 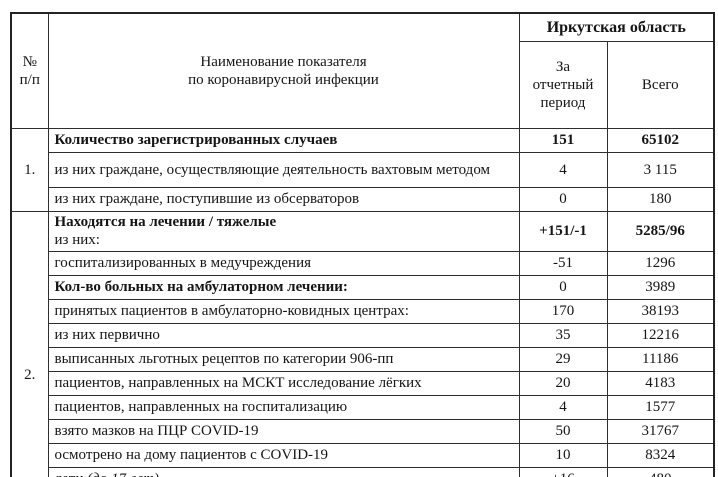 I want to click on value-total: 5285/96, so click(x=660, y=231).